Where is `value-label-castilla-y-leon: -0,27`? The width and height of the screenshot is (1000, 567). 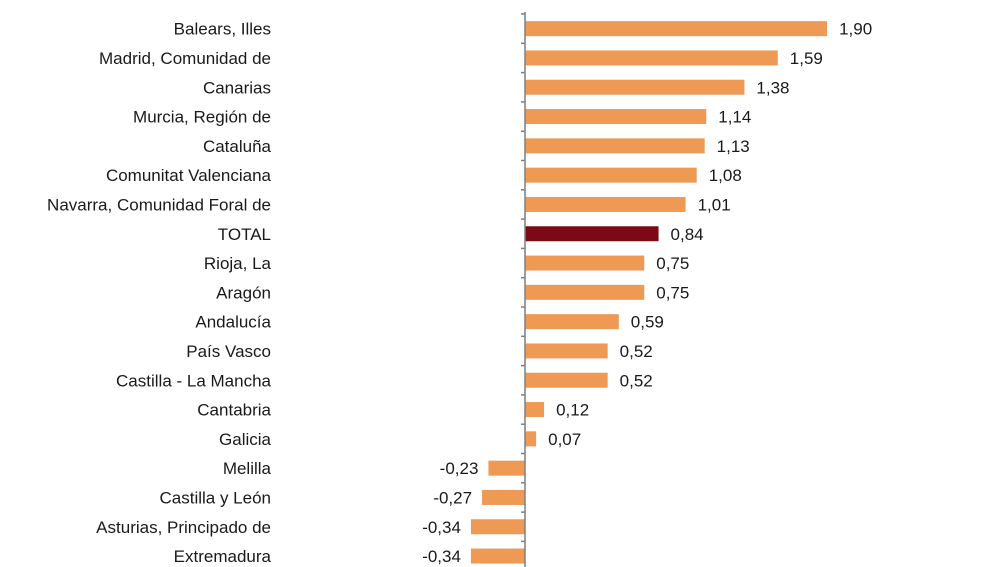
value-label-castilla-y-leon: -0,27 is located at coordinates (452, 497).